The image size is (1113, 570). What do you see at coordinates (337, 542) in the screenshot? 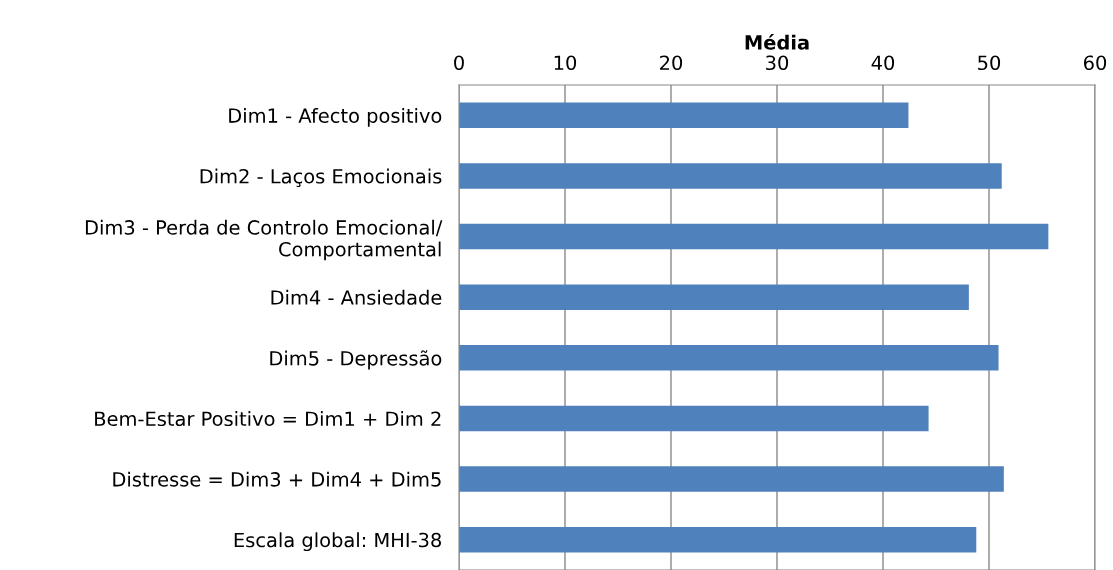
I see `y-tick-label: Escala global: MHI-38` at bounding box center [337, 542].